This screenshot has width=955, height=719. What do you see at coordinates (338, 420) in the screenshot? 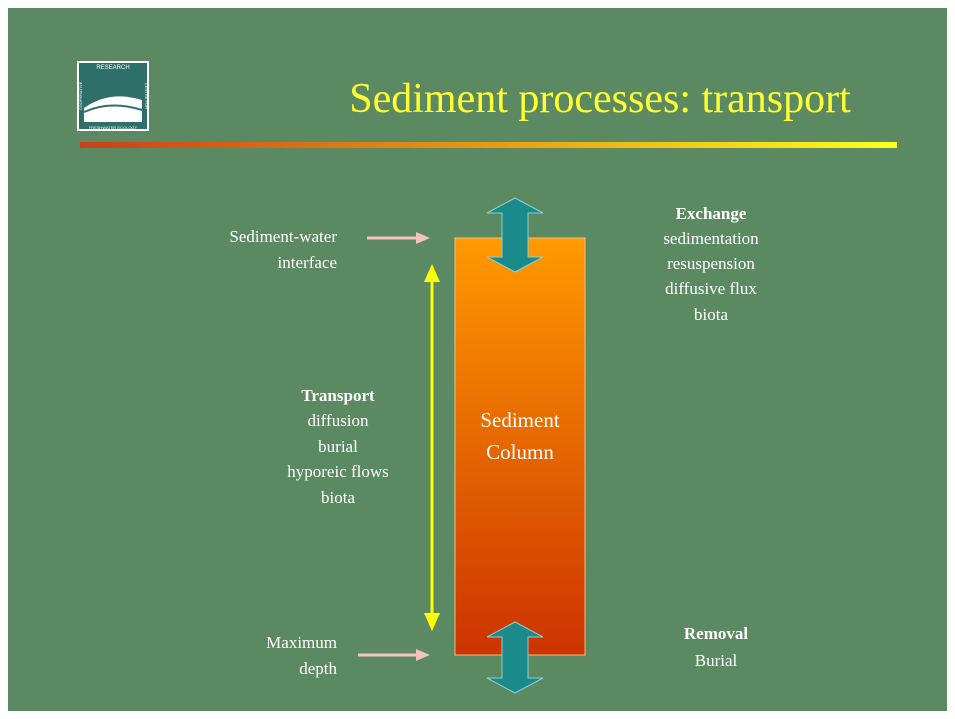
I see `transport-item: diffusion` at bounding box center [338, 420].